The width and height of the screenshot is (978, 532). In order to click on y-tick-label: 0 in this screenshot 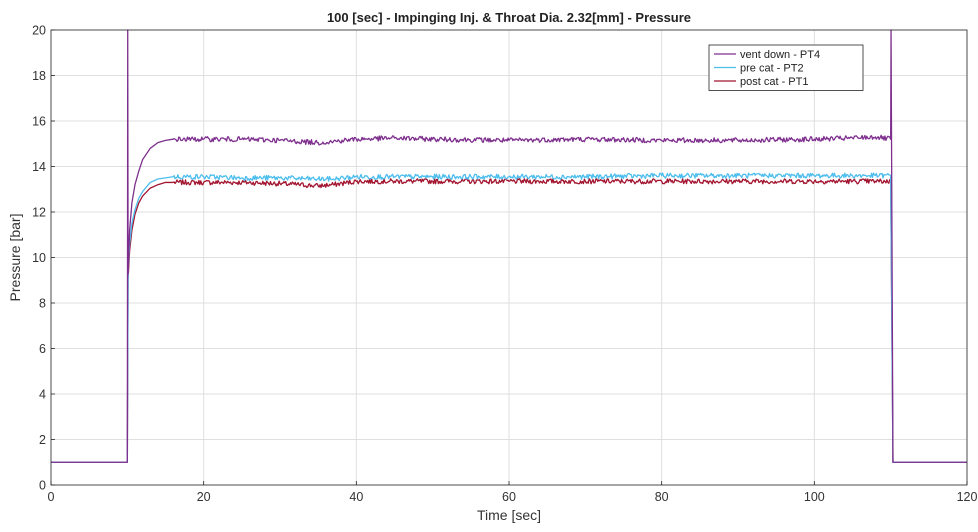, I will do `click(42, 486)`.